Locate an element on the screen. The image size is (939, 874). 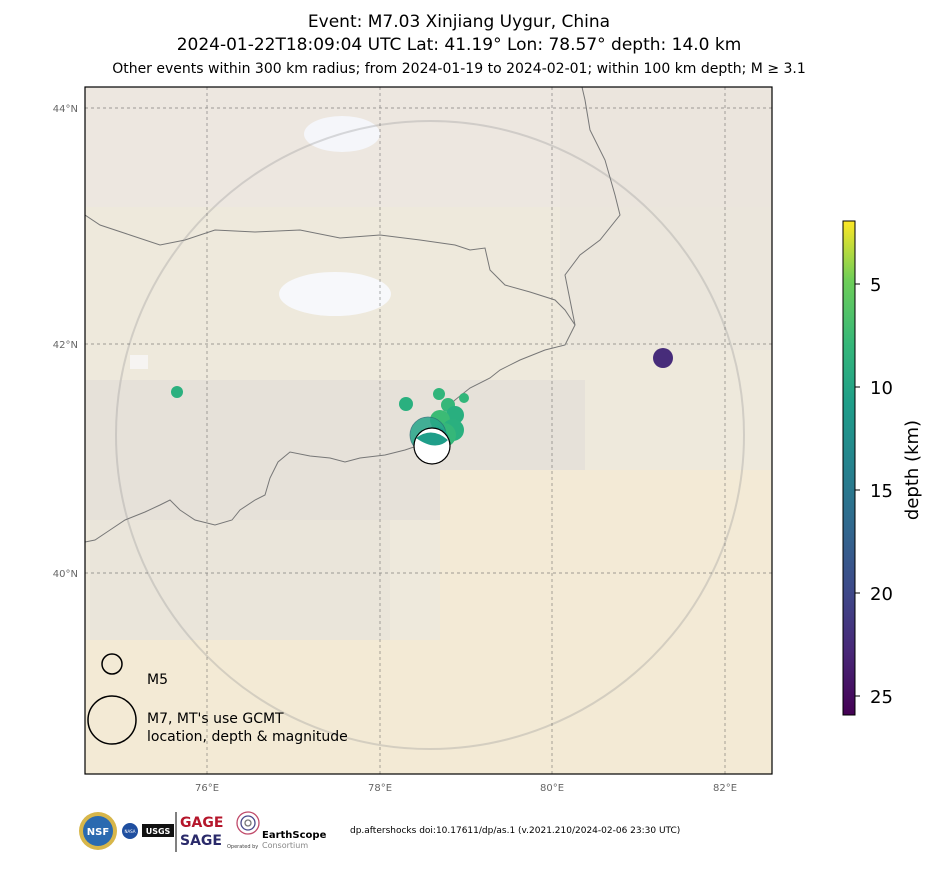
earthscope-logo-icon: EarthScope Consortium Operated by is located at coordinates (277, 830).